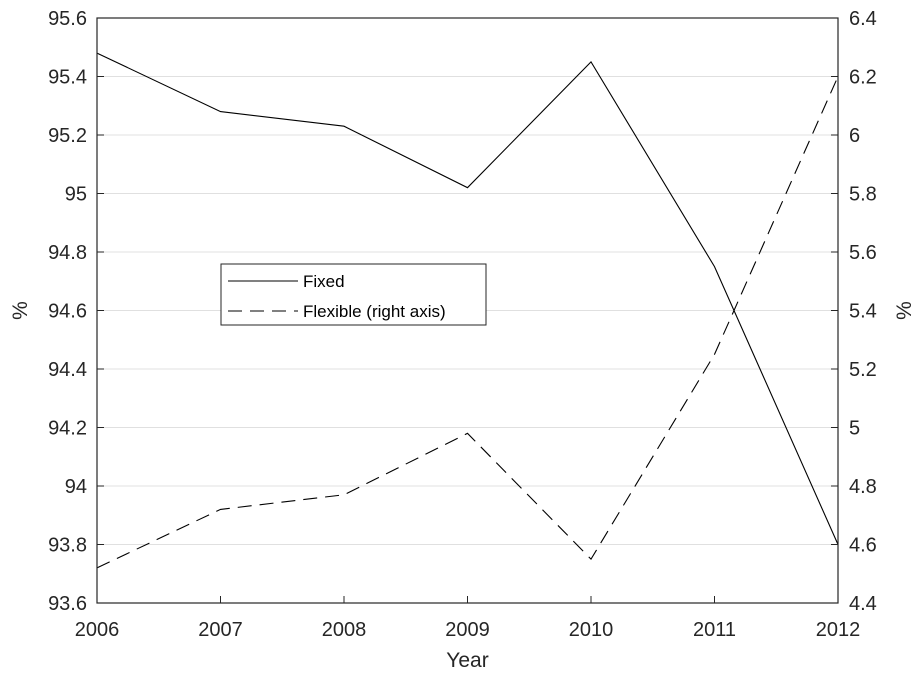 The image size is (919, 674). What do you see at coordinates (374, 311) in the screenshot?
I see `legend-label-flexible: Flexible (right axis)` at bounding box center [374, 311].